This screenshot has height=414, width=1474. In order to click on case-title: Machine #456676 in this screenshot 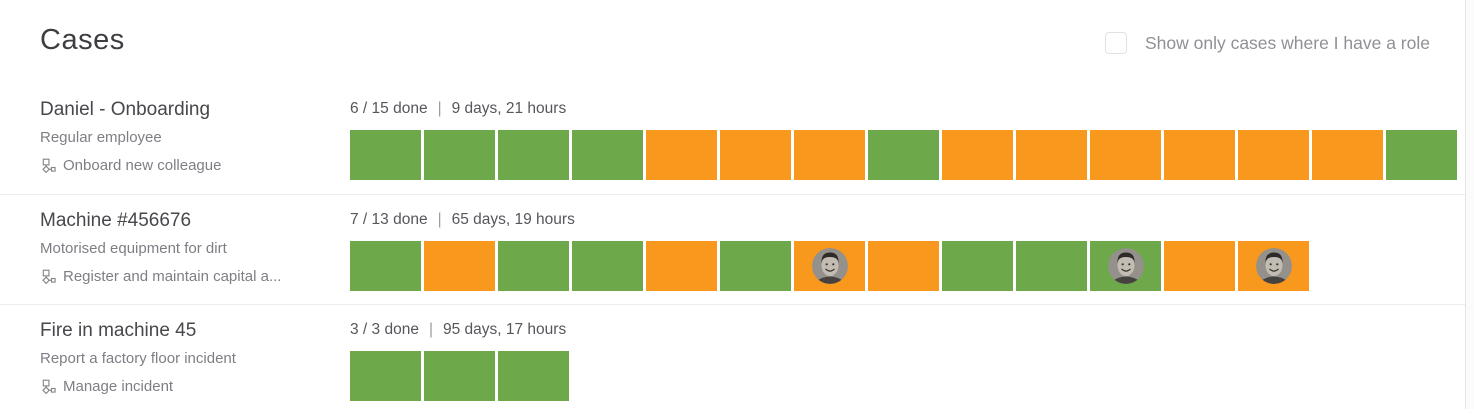, I will do `click(116, 220)`.